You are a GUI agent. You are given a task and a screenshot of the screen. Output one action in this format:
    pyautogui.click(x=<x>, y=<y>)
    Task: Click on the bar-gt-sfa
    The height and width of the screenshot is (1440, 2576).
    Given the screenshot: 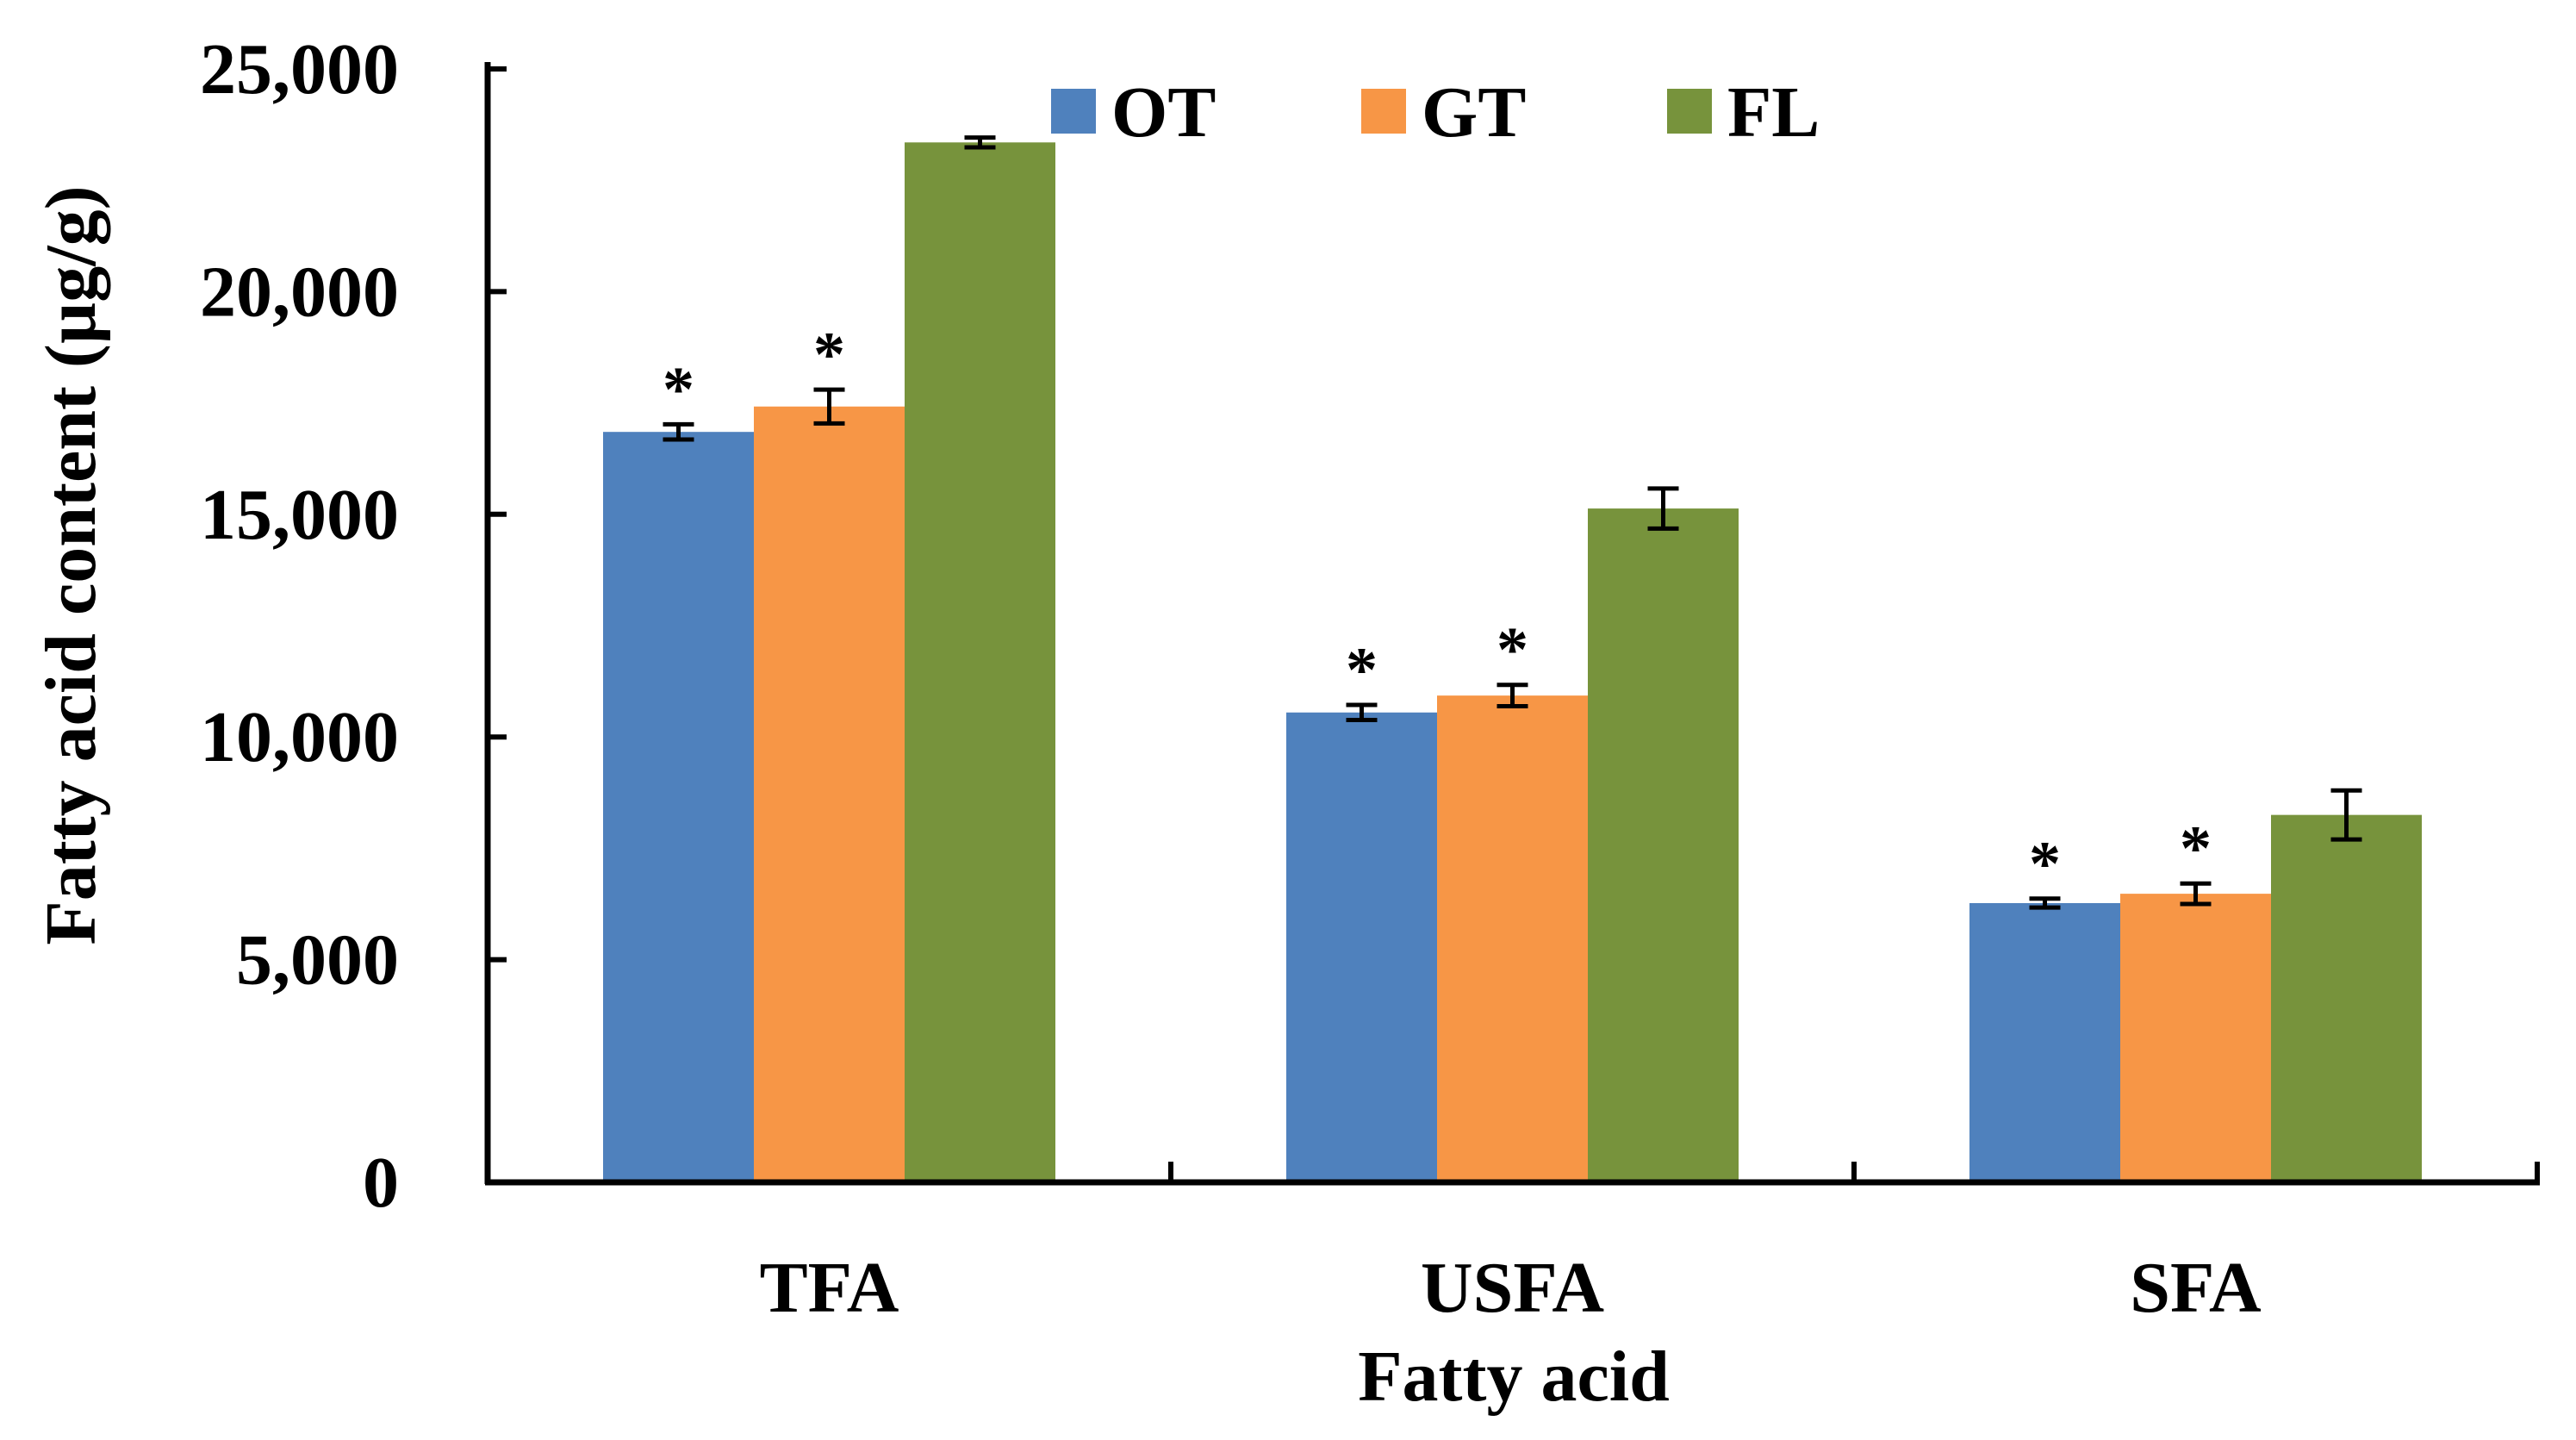 What is the action you would take?
    pyautogui.click(x=2196, y=1038)
    